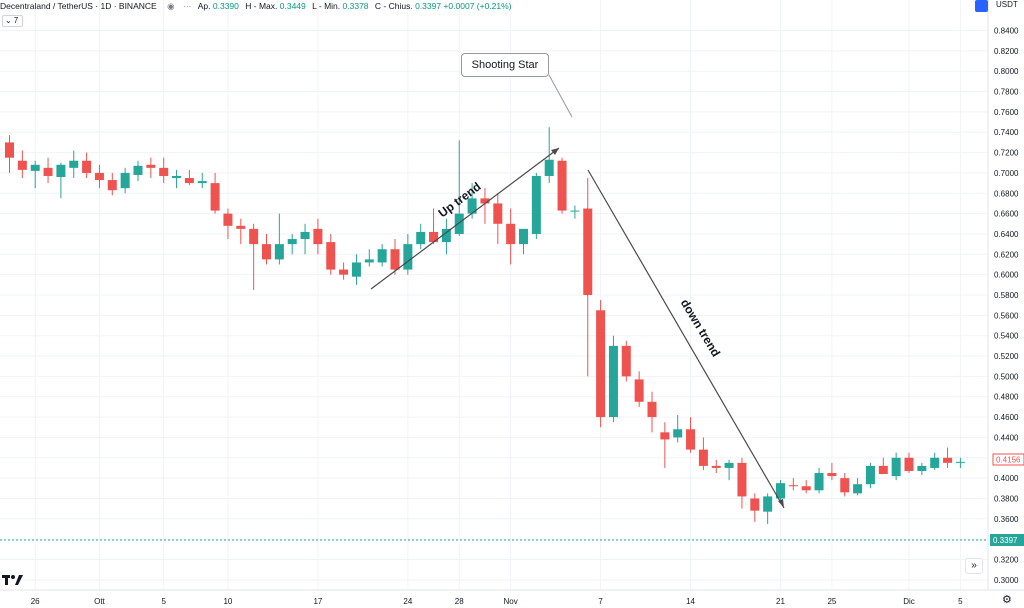 This screenshot has height=608, width=1024. I want to click on time-tick-label: 25, so click(831, 601).